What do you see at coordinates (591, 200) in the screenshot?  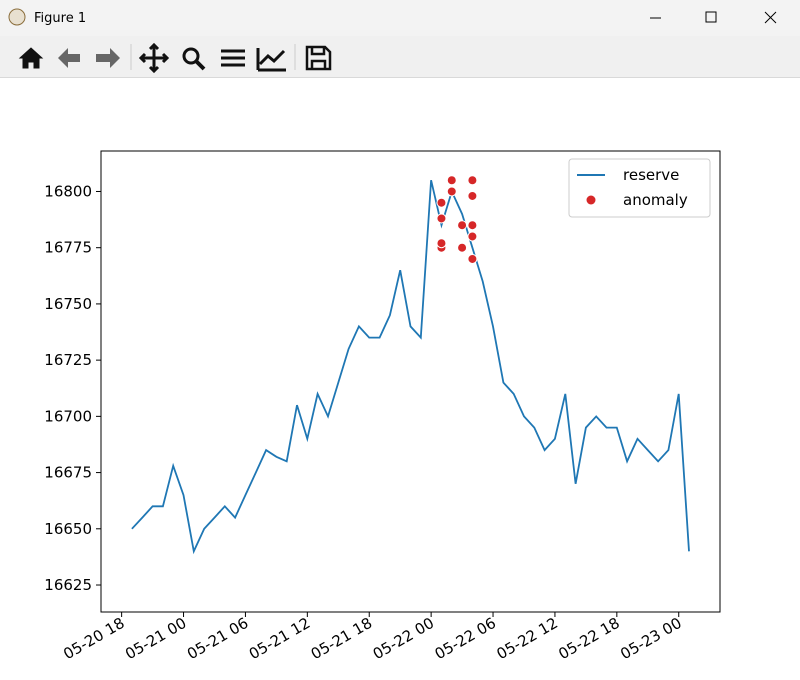 I see `legend-marker` at bounding box center [591, 200].